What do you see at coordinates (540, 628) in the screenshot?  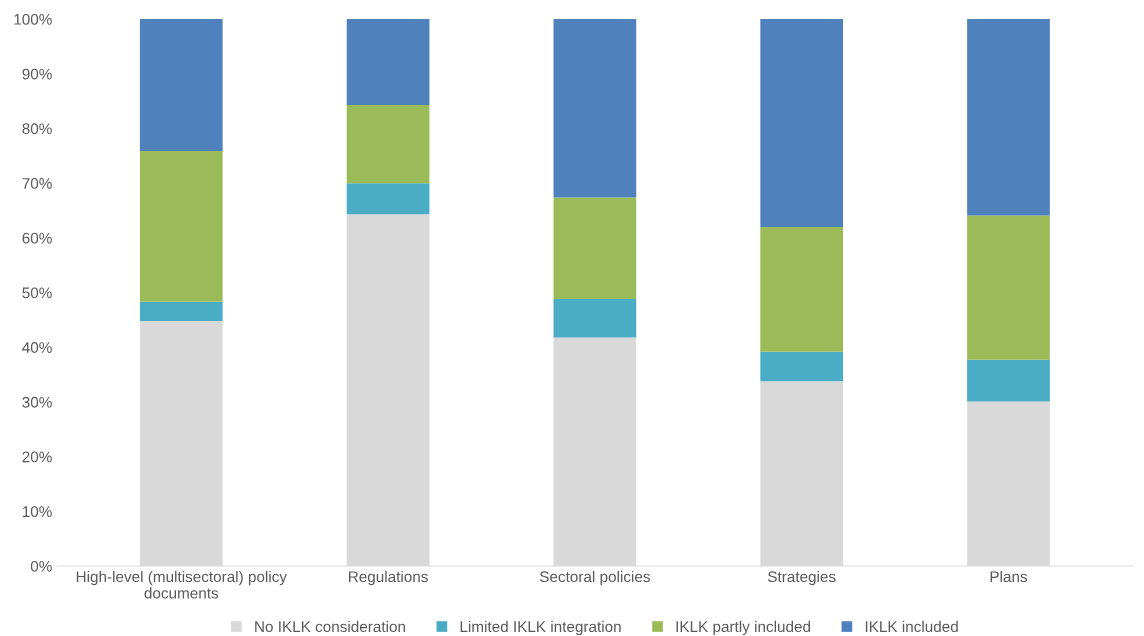 I see `legend-label: Limited IKLK integration` at bounding box center [540, 628].